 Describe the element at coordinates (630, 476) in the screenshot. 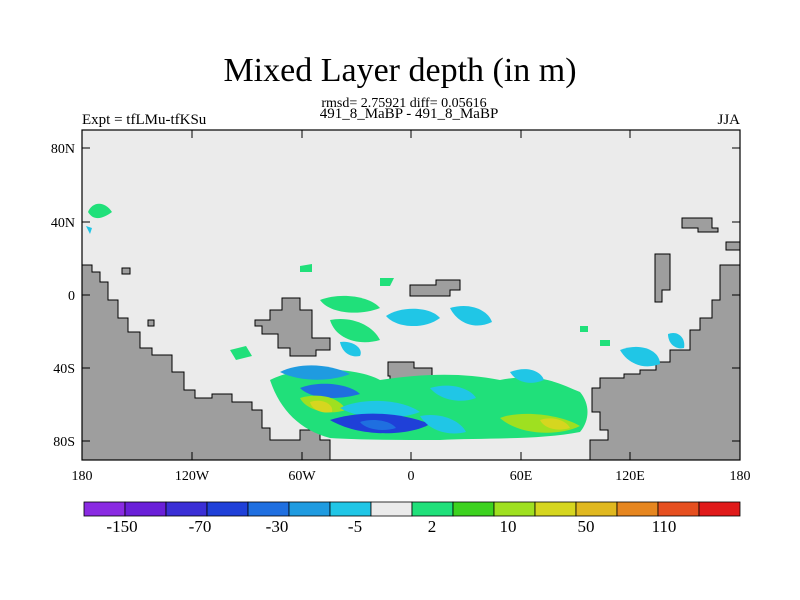

I see `lon-label-120e: 120E` at that location.